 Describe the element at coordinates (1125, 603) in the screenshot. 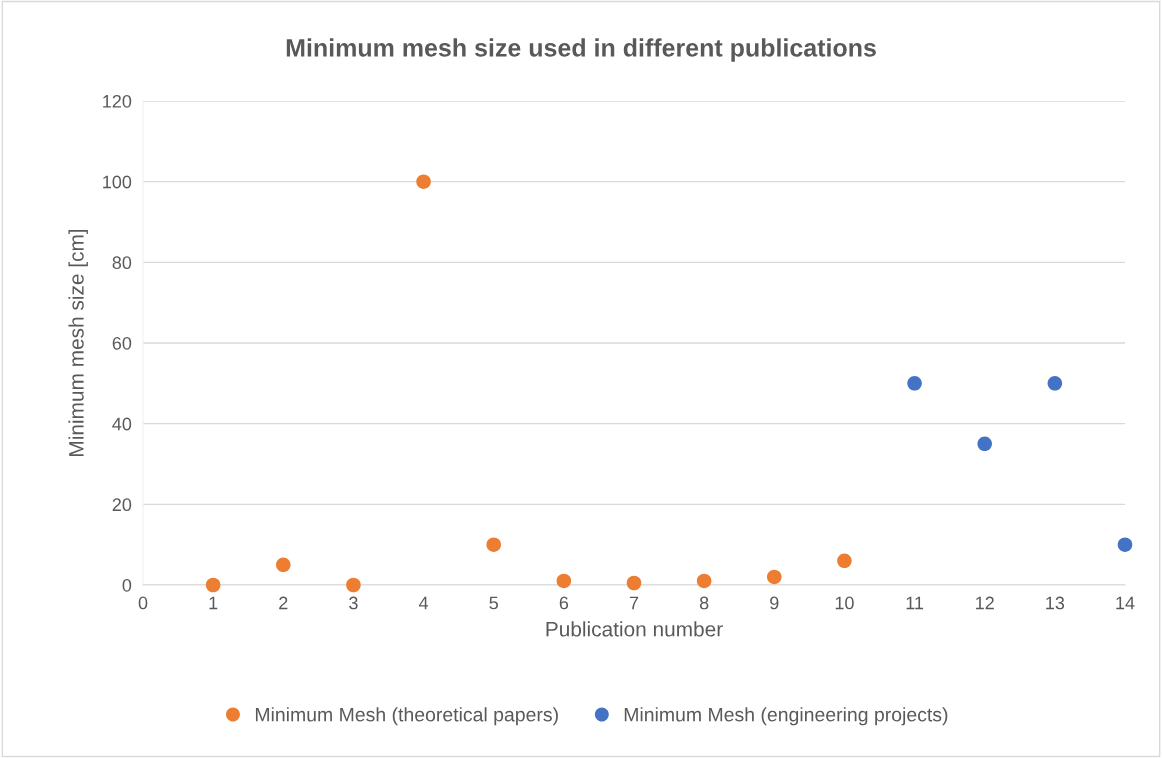

I see `x-tick-label: 14` at that location.